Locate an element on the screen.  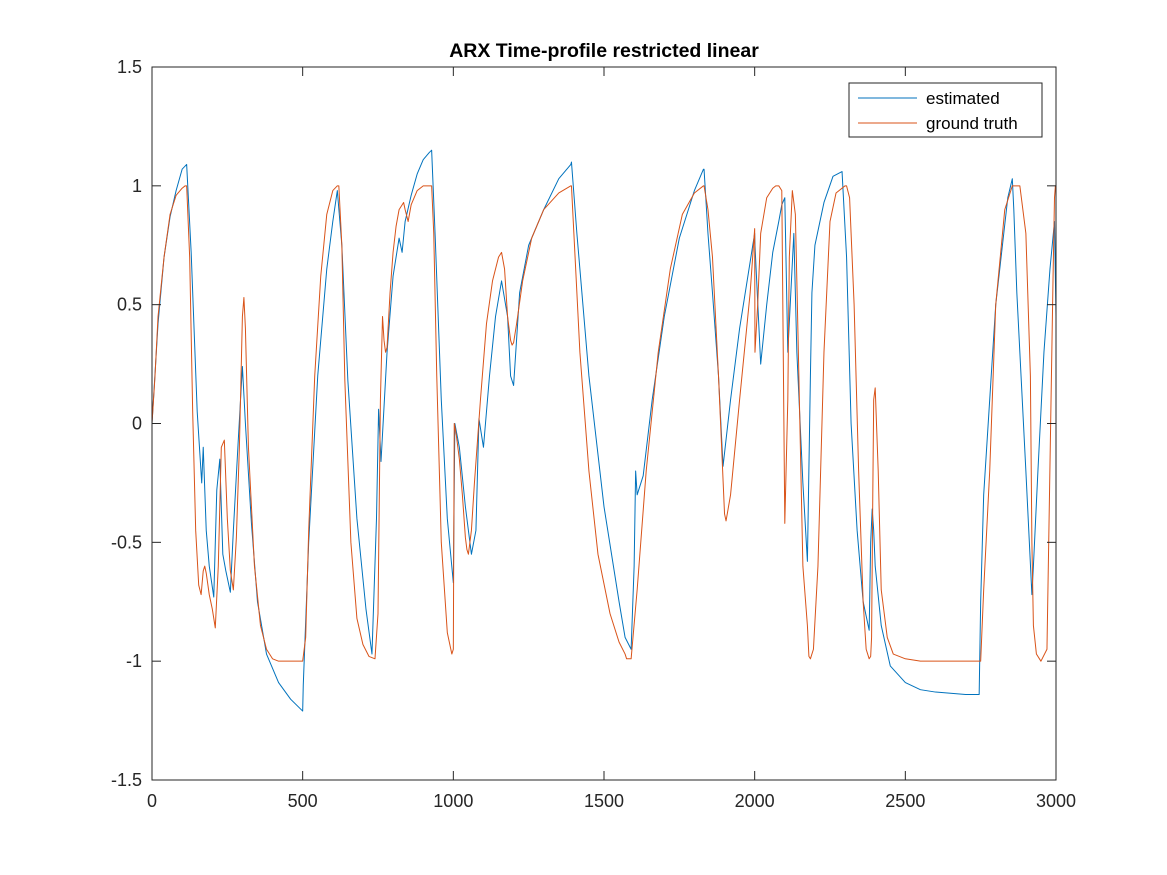
y-tick-label: -1 is located at coordinates (134, 661).